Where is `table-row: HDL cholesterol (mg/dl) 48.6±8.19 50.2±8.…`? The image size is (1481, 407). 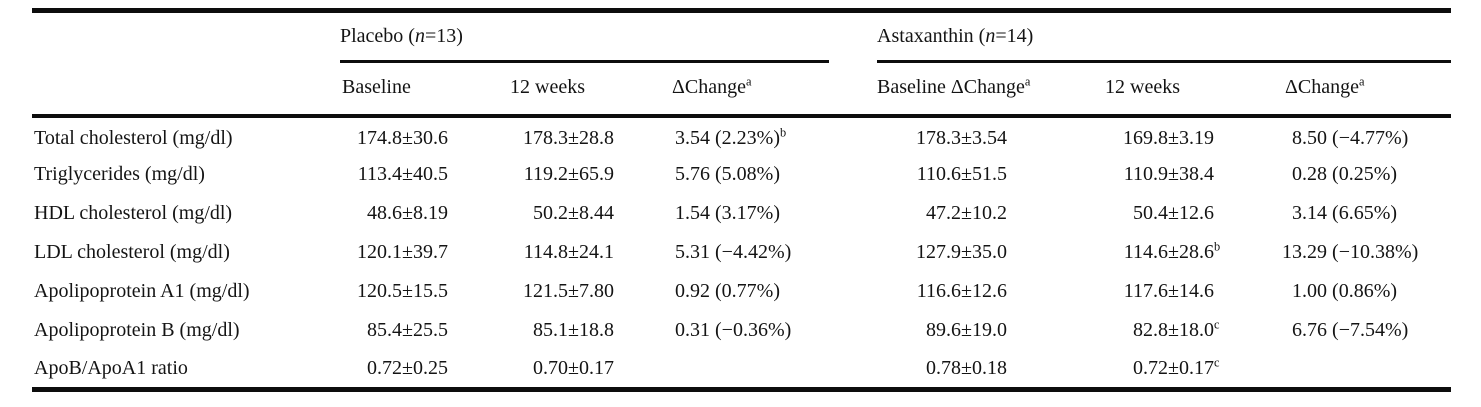
table-row: HDL cholesterol (mg/dl) 48.6±8.19 50.2±8.… is located at coordinates (741, 213).